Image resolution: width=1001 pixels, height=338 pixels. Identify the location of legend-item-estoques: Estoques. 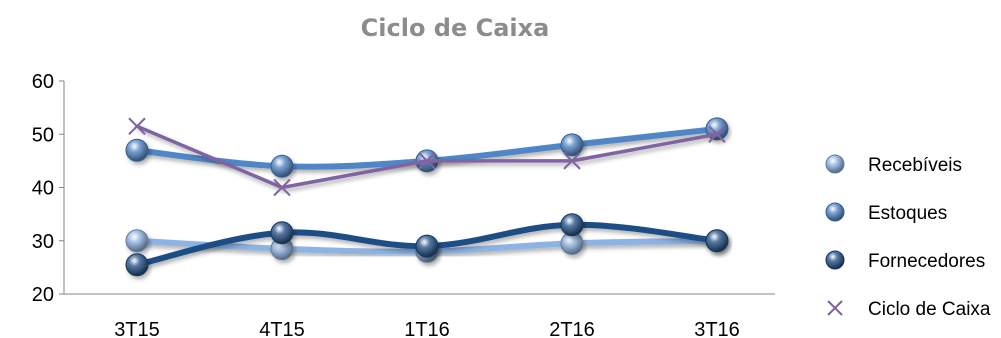
(875, 213).